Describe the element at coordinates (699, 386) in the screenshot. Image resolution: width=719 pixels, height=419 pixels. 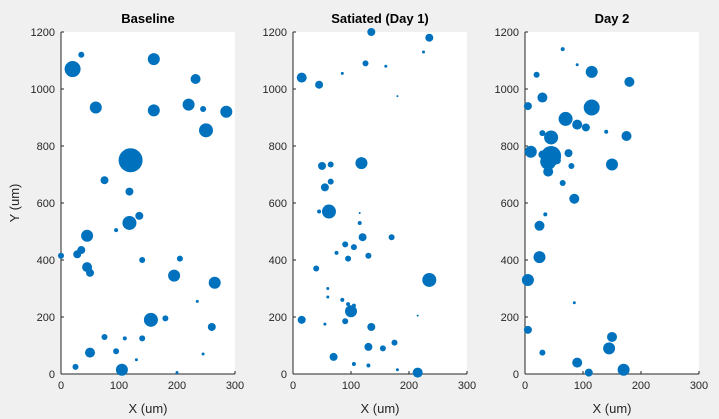
I see `x-tick-label: 300` at that location.